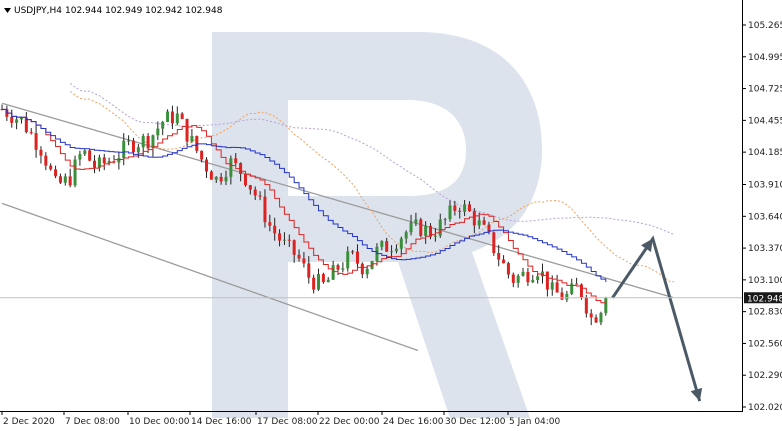 This screenshot has width=782, height=431. What do you see at coordinates (765, 58) in the screenshot?
I see `price-tick-label: 104.995` at bounding box center [765, 58].